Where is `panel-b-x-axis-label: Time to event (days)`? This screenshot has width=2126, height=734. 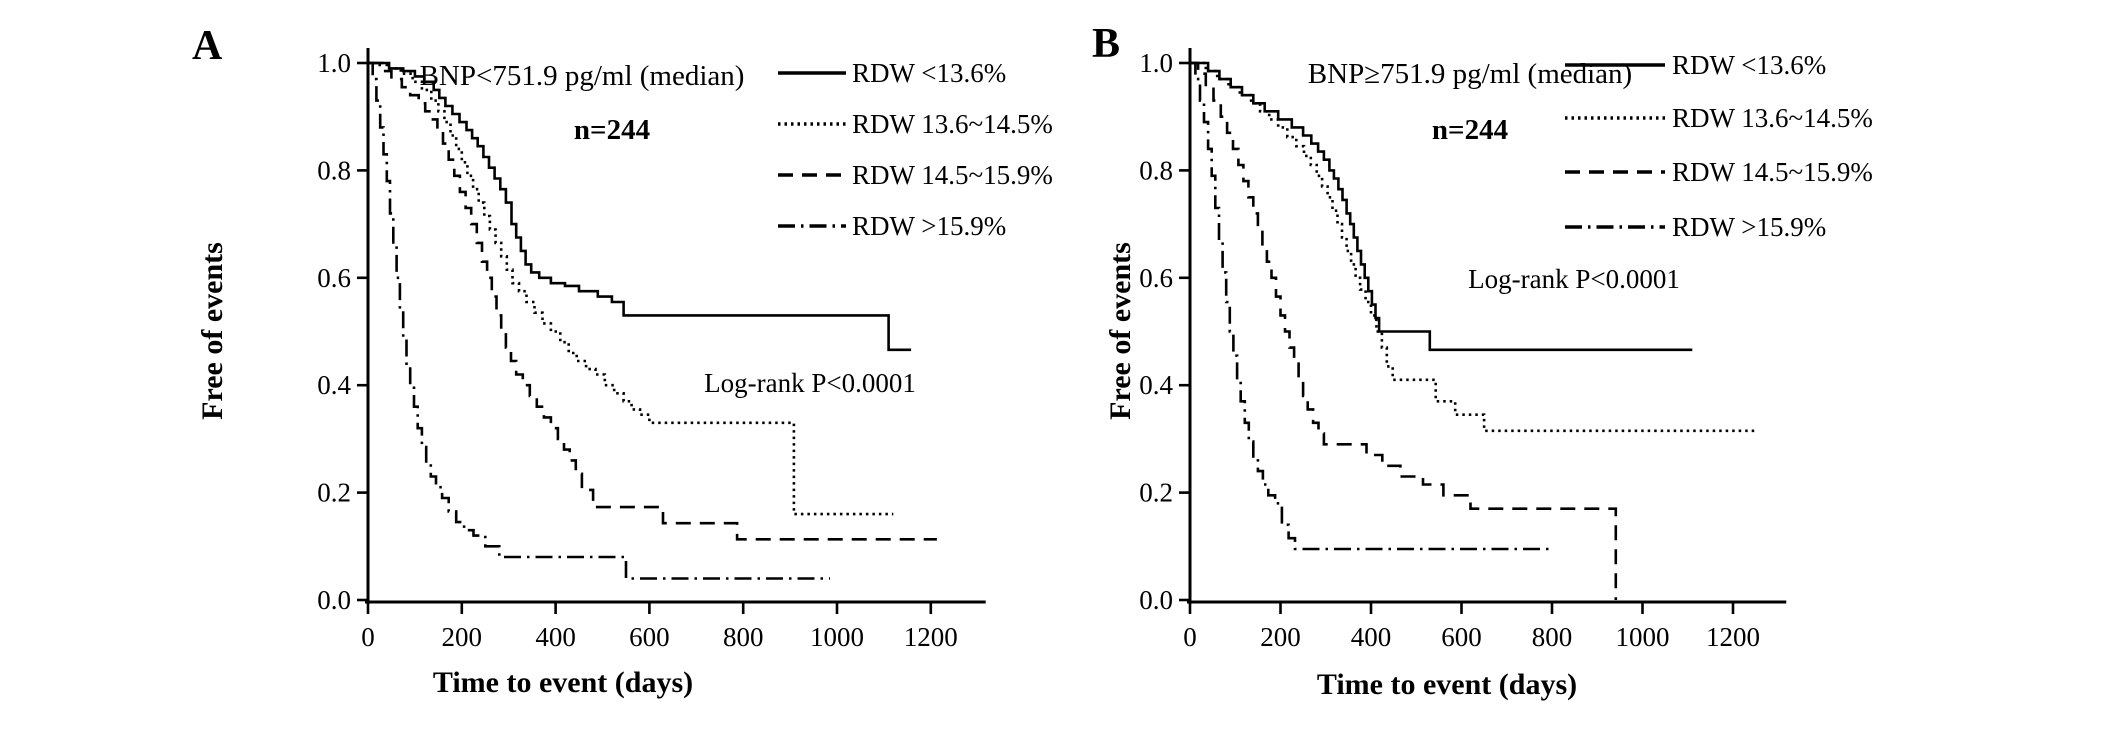 panel-b-x-axis-label: Time to event (days) is located at coordinates (1447, 684).